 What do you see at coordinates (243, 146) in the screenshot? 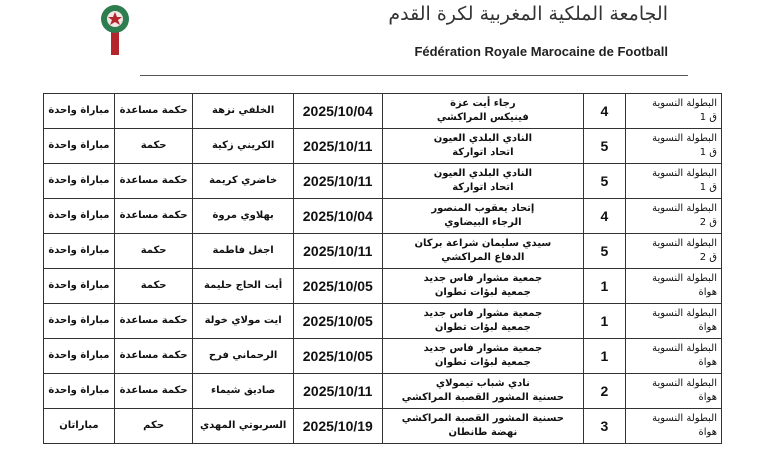
I see `referee-name-cell: الكريني زكية` at bounding box center [243, 146].